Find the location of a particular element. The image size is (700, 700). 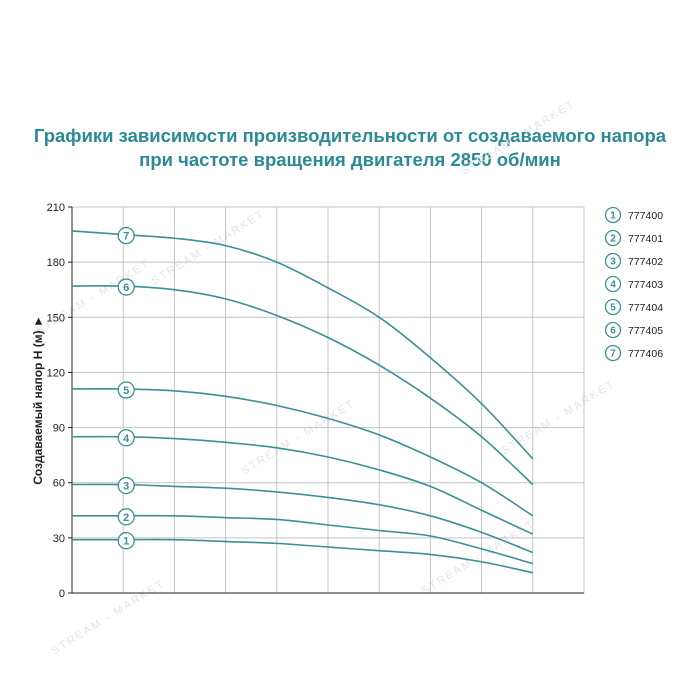

y-axis-ticks: 0 30 60 90 120 150 180 210 is located at coordinates (59, 401).